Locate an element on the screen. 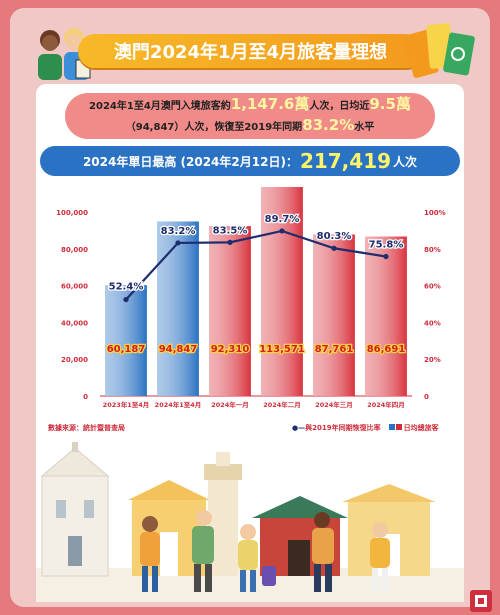 This screenshot has height=615, width=500. bar-value-label: 60,187 is located at coordinates (126, 349).